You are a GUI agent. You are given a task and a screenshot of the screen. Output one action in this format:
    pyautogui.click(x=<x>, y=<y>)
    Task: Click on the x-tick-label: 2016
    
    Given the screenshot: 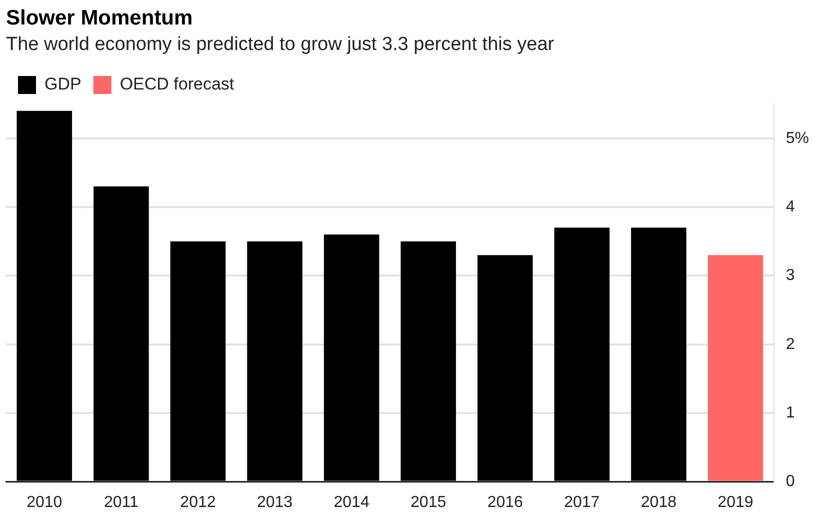 What is the action you would take?
    pyautogui.click(x=505, y=502)
    